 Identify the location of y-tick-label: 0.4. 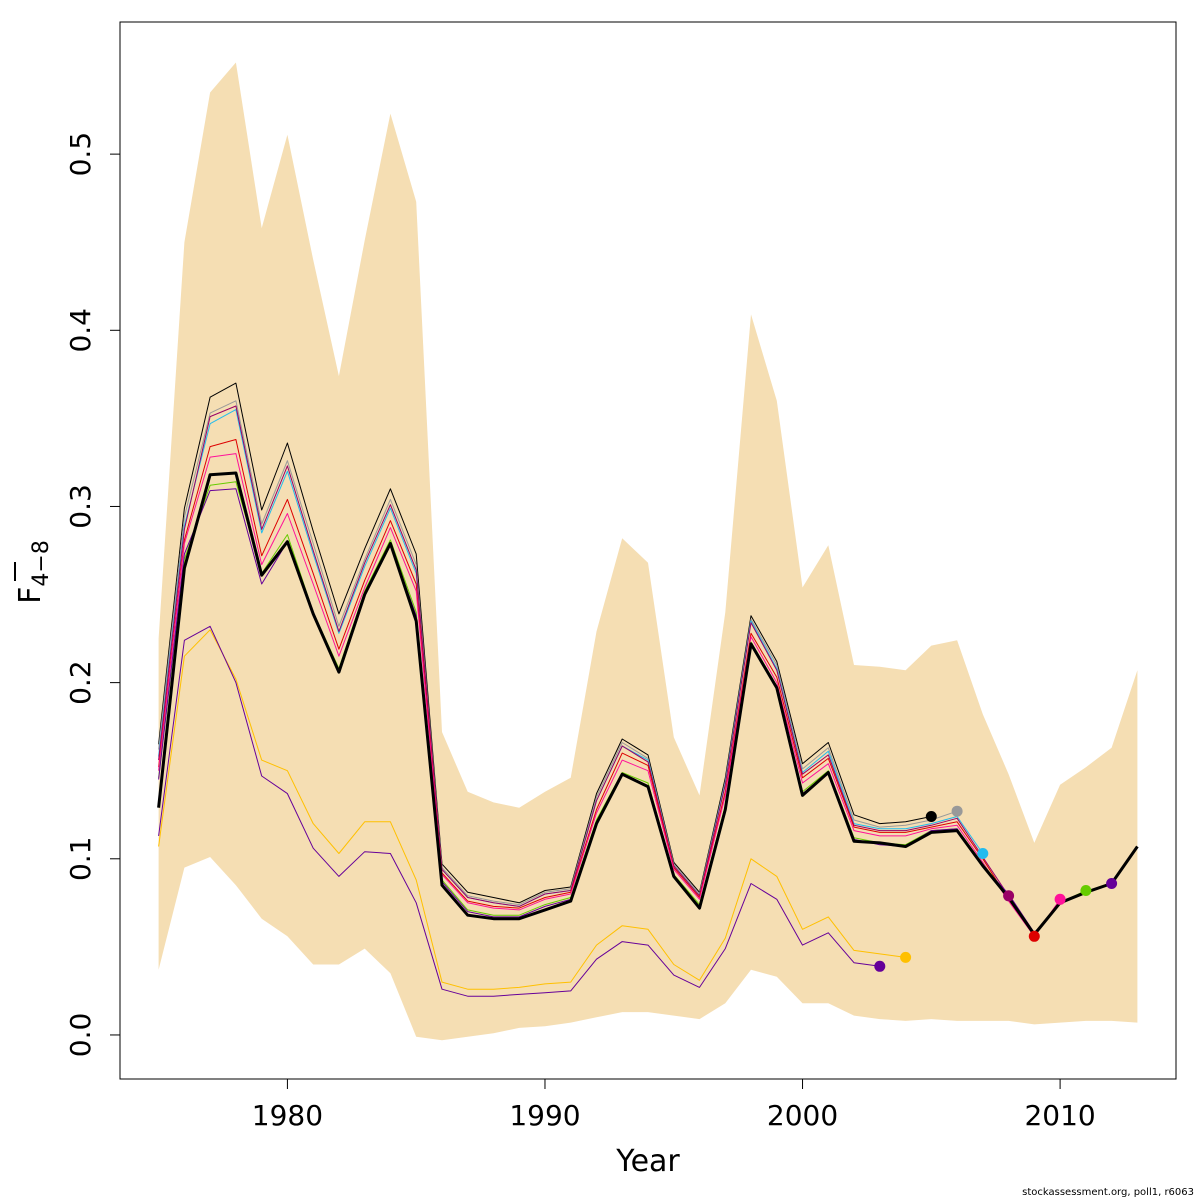
(80, 330).